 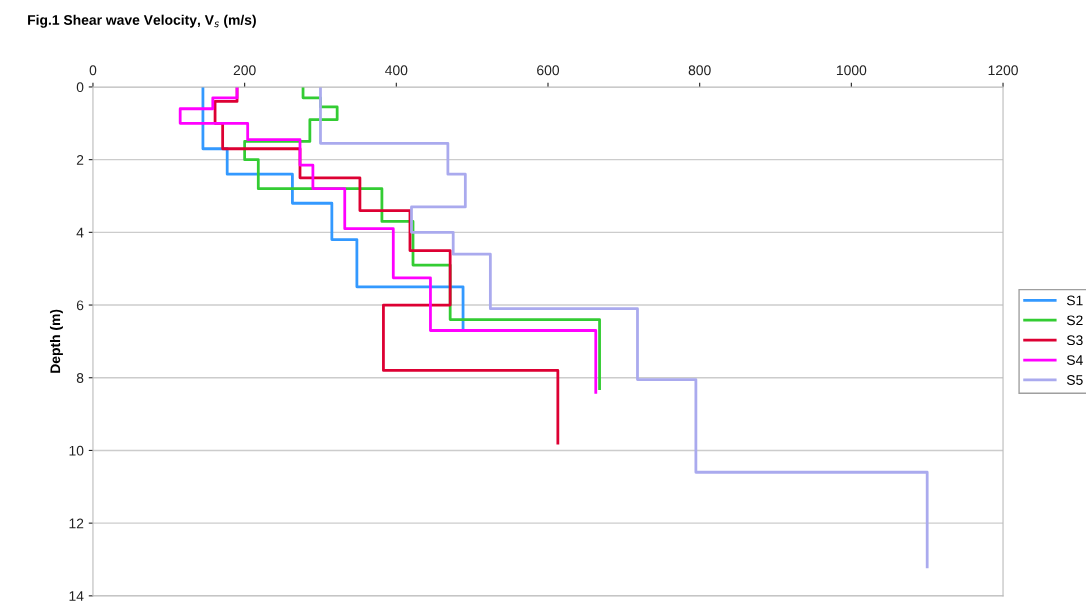 I want to click on y-tick-label: 2, so click(x=80, y=159).